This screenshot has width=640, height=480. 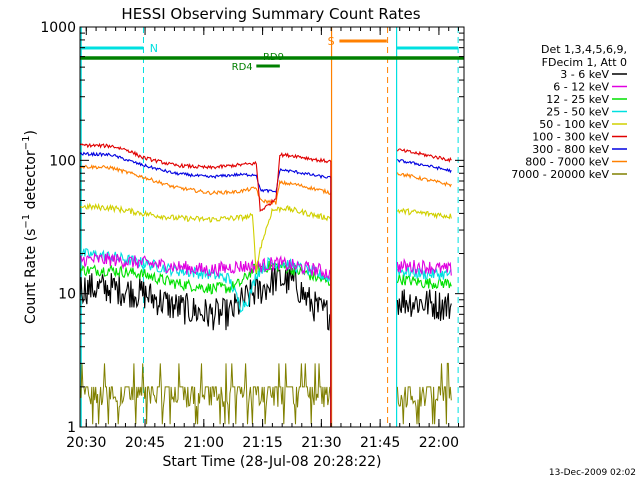 I want to click on x-tick-label: 20:30, so click(x=86, y=443).